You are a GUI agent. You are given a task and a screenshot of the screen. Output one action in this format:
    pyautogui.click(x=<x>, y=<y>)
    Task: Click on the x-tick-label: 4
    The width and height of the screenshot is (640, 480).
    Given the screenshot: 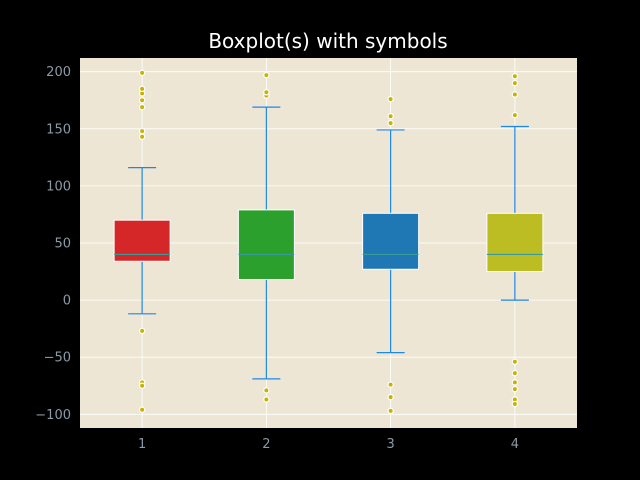 What is the action you would take?
    pyautogui.click(x=515, y=444)
    